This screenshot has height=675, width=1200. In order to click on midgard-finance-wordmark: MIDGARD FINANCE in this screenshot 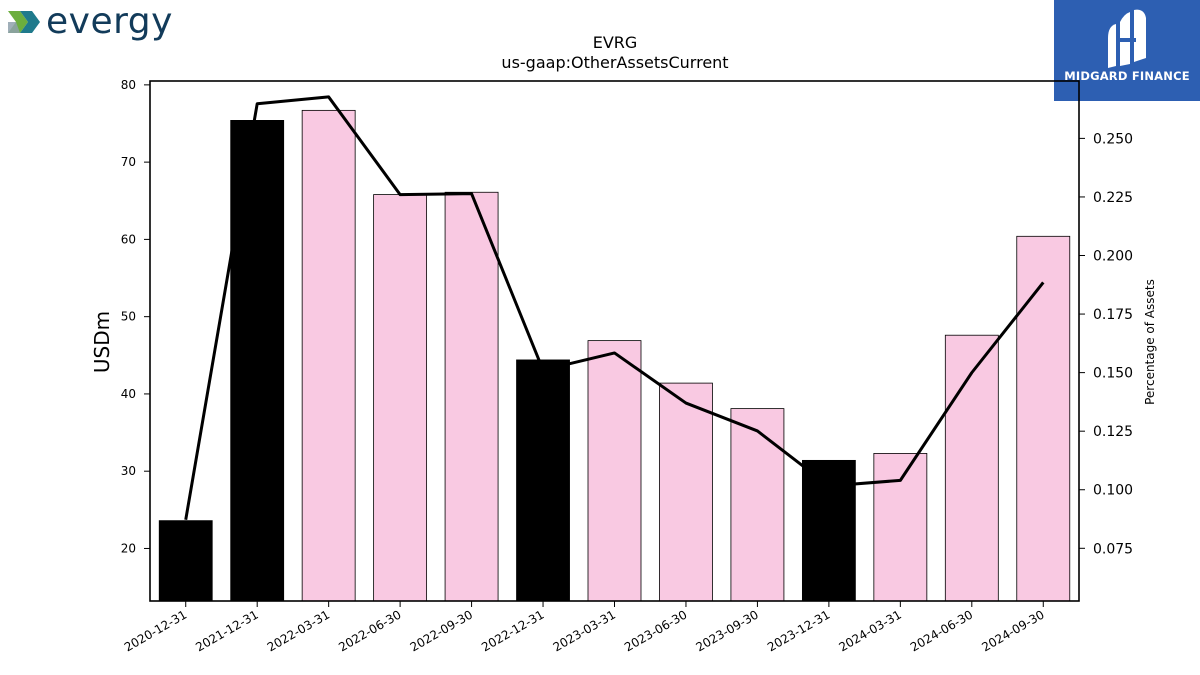, I will do `click(1127, 76)`.